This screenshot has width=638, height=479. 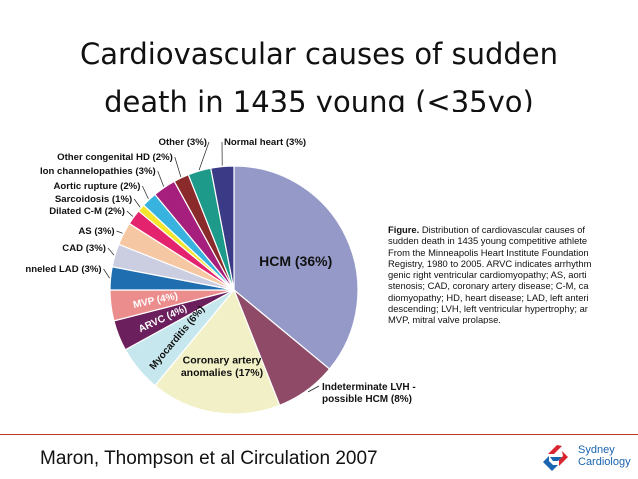 What do you see at coordinates (84, 248) in the screenshot?
I see `outside-label-7: CAD (3%)` at bounding box center [84, 248].